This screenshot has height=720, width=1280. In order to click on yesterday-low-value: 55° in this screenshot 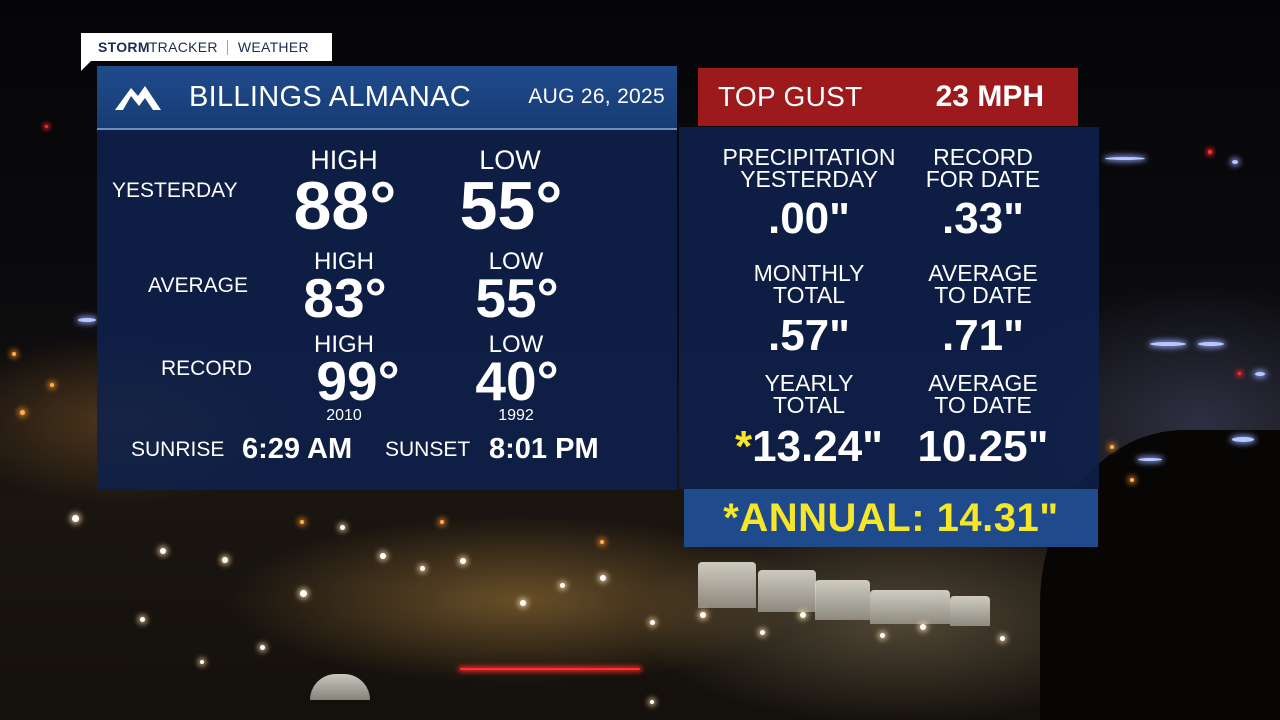, I will do `click(511, 206)`.